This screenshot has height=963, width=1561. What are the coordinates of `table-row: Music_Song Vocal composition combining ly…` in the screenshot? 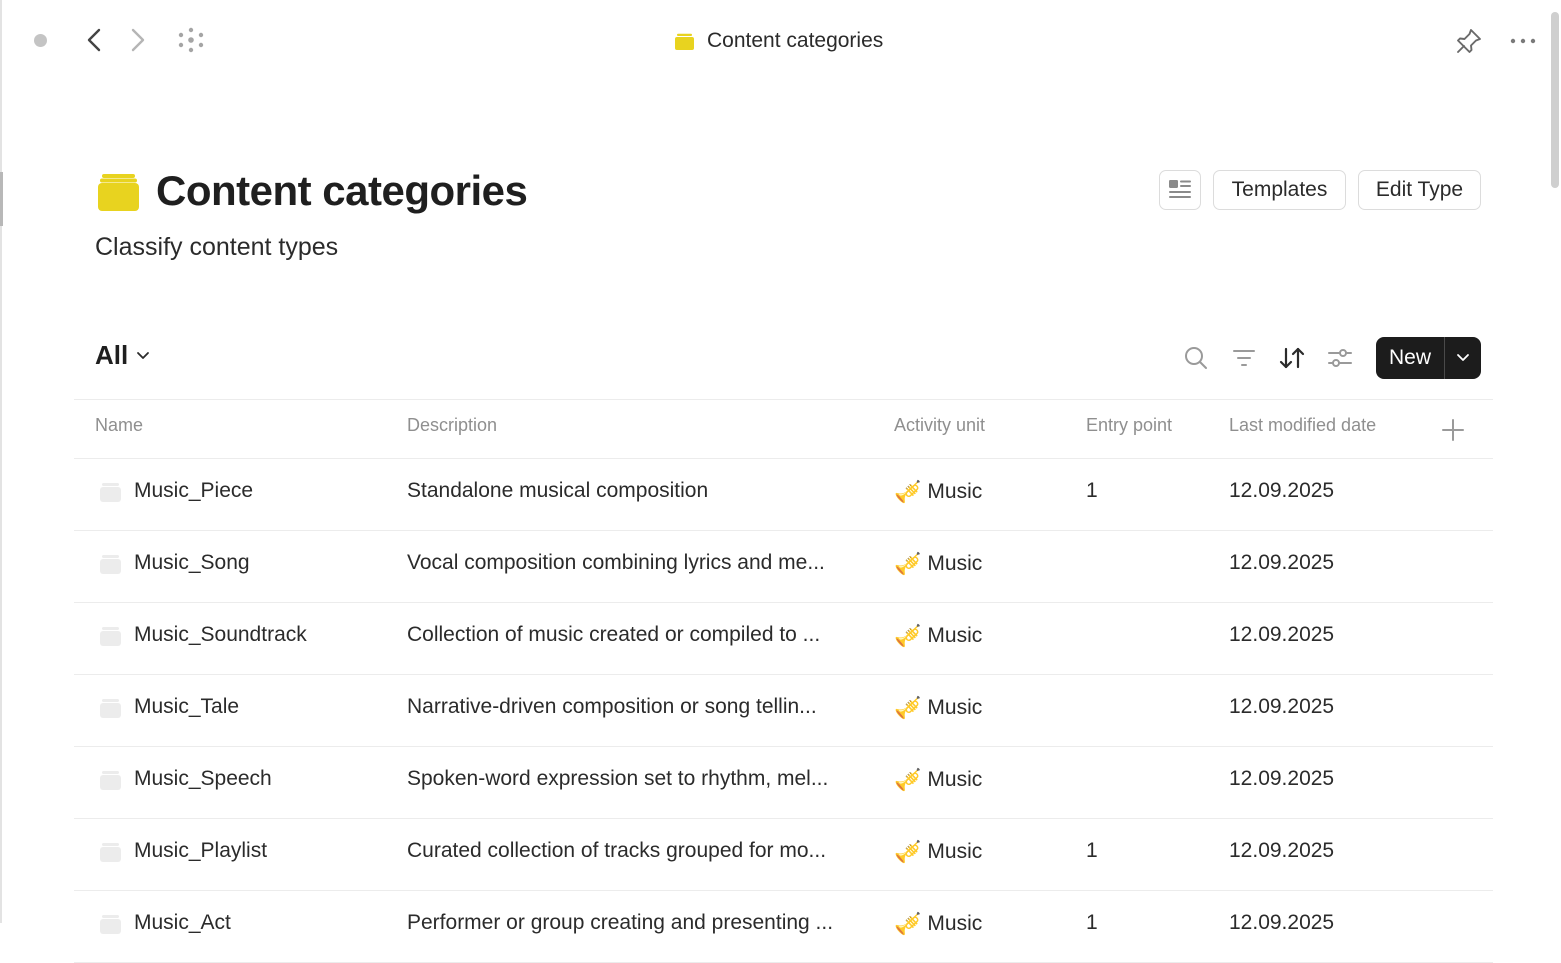 It's located at (783, 567).